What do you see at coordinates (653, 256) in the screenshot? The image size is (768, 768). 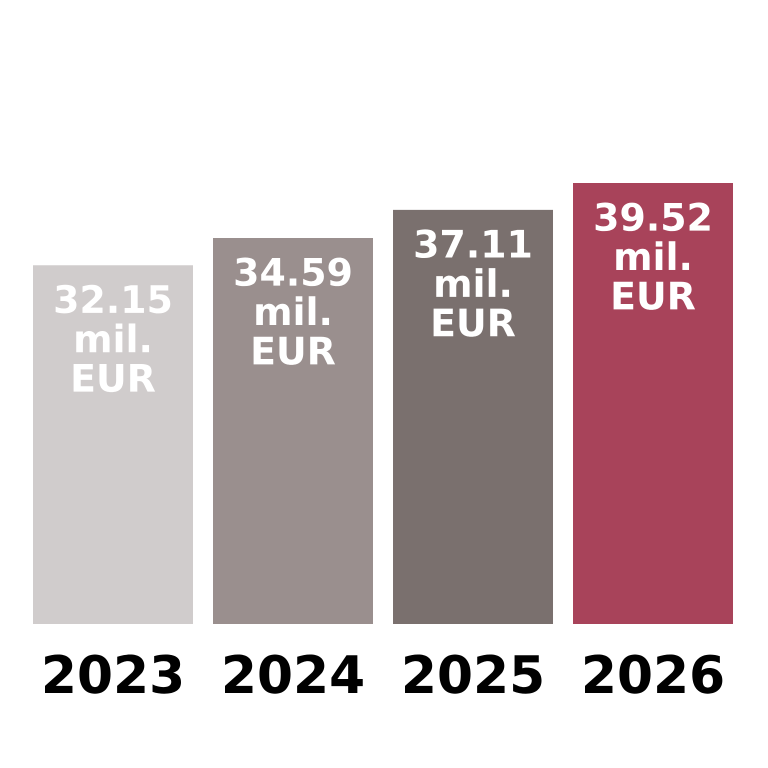 I see `data-label: 39.52 mil. EUR` at bounding box center [653, 256].